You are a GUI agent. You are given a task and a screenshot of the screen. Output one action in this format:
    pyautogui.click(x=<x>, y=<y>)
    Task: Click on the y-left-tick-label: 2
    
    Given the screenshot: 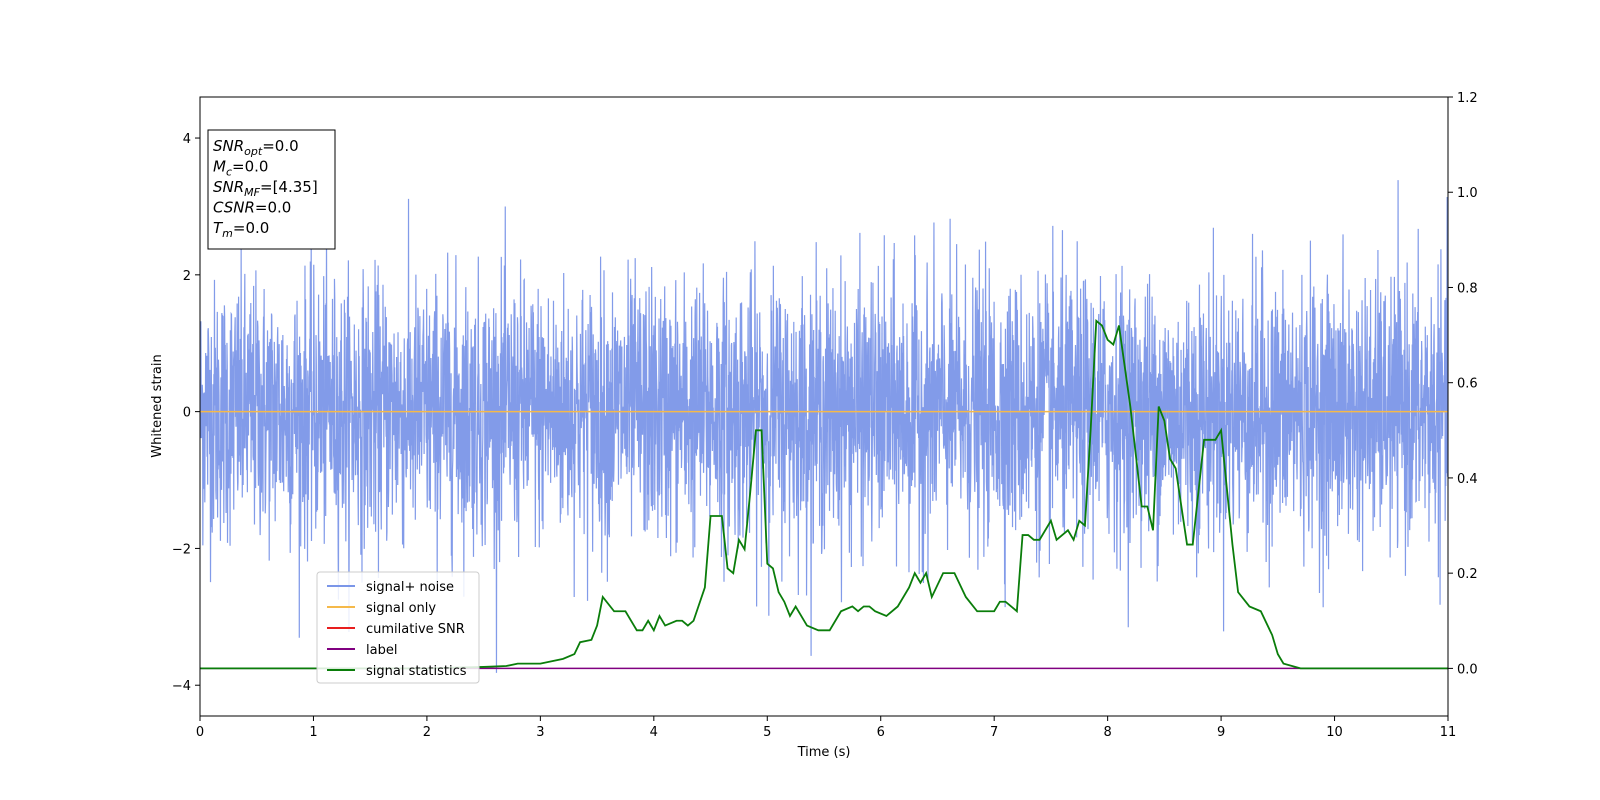 What is the action you would take?
    pyautogui.click(x=187, y=276)
    